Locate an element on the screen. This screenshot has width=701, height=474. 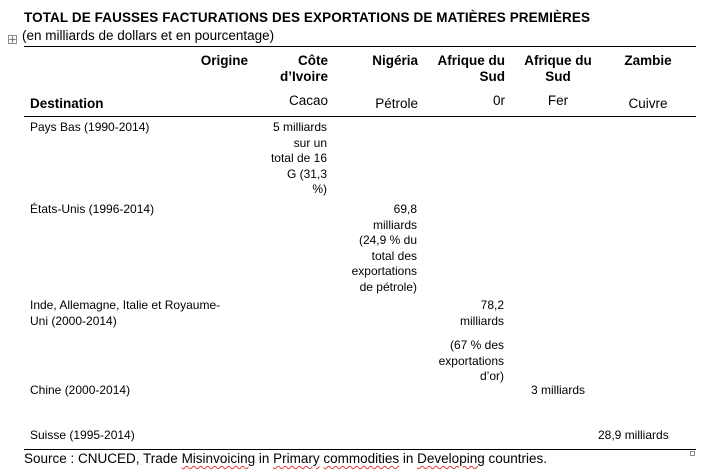
column-header-cote-divoire: Côte d’Ivoire is located at coordinates (293, 69).